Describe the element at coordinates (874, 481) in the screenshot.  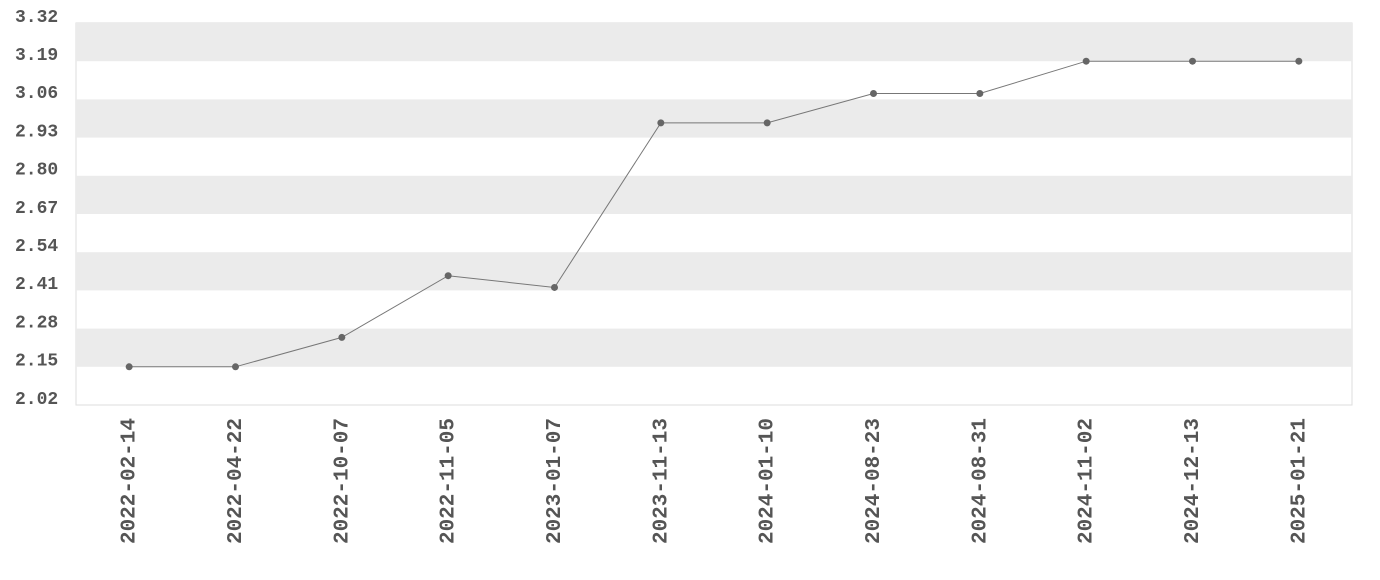
I see `x-tick-label: 2024-08-23` at that location.